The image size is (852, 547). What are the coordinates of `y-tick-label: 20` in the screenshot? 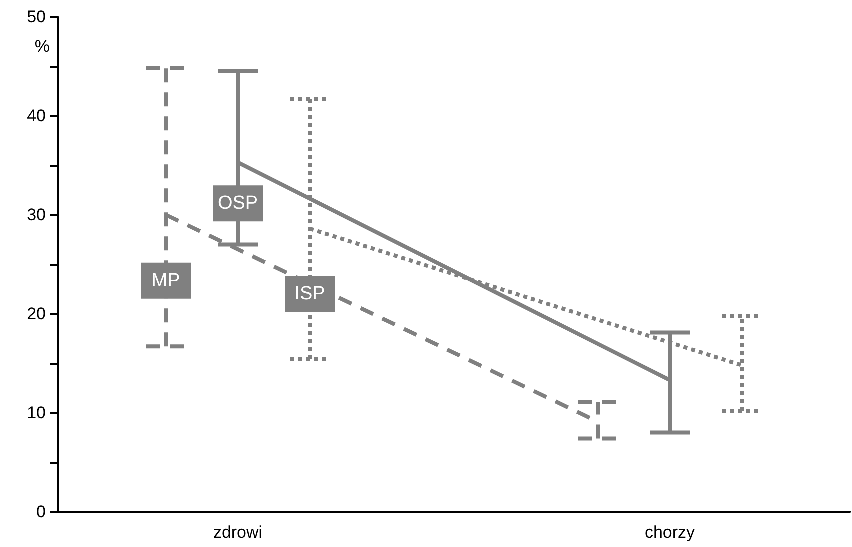 It's located at (36, 314).